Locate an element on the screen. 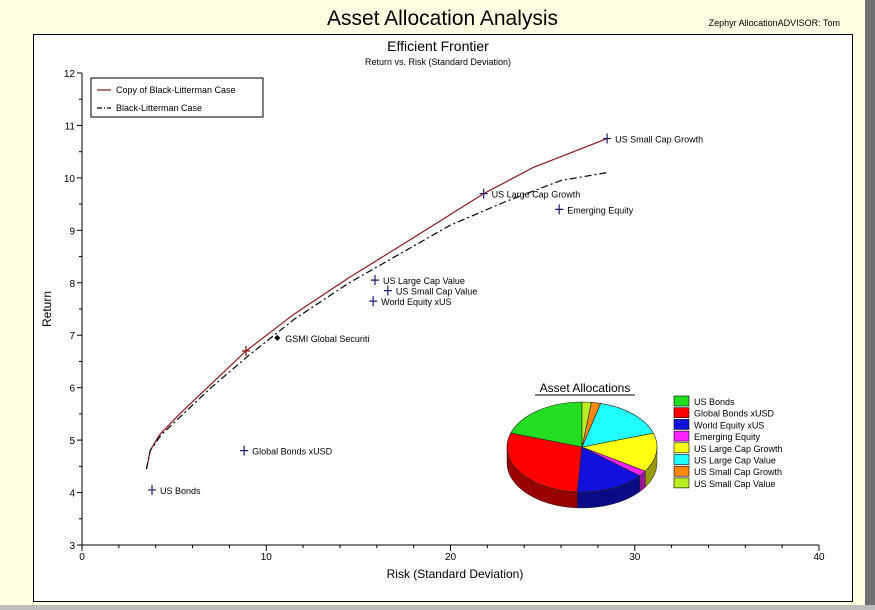 This screenshot has width=875, height=610. y-tick-label: 8 is located at coordinates (72, 284).